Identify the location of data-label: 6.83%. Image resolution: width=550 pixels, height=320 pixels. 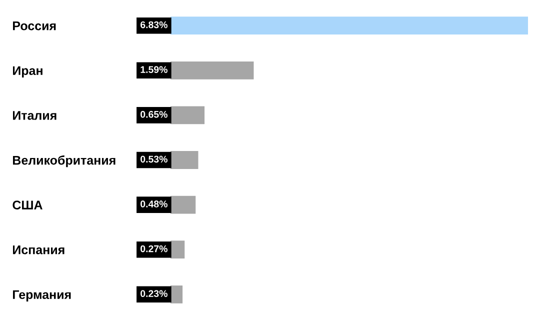
(154, 24).